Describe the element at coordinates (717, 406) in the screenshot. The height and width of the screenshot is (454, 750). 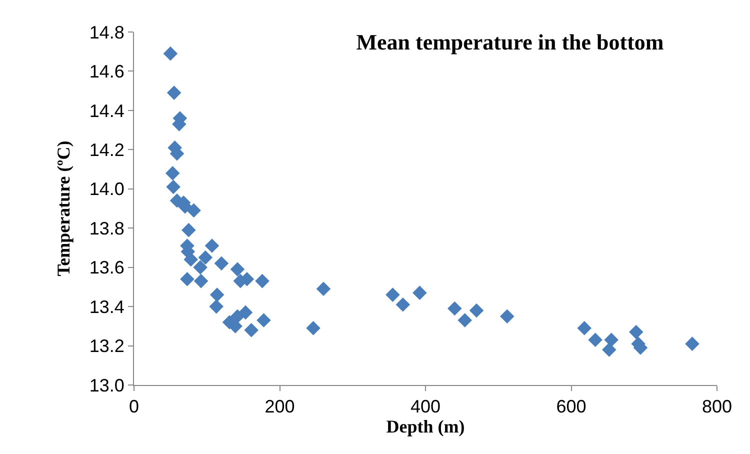
I see `x-tick-label: 800` at that location.